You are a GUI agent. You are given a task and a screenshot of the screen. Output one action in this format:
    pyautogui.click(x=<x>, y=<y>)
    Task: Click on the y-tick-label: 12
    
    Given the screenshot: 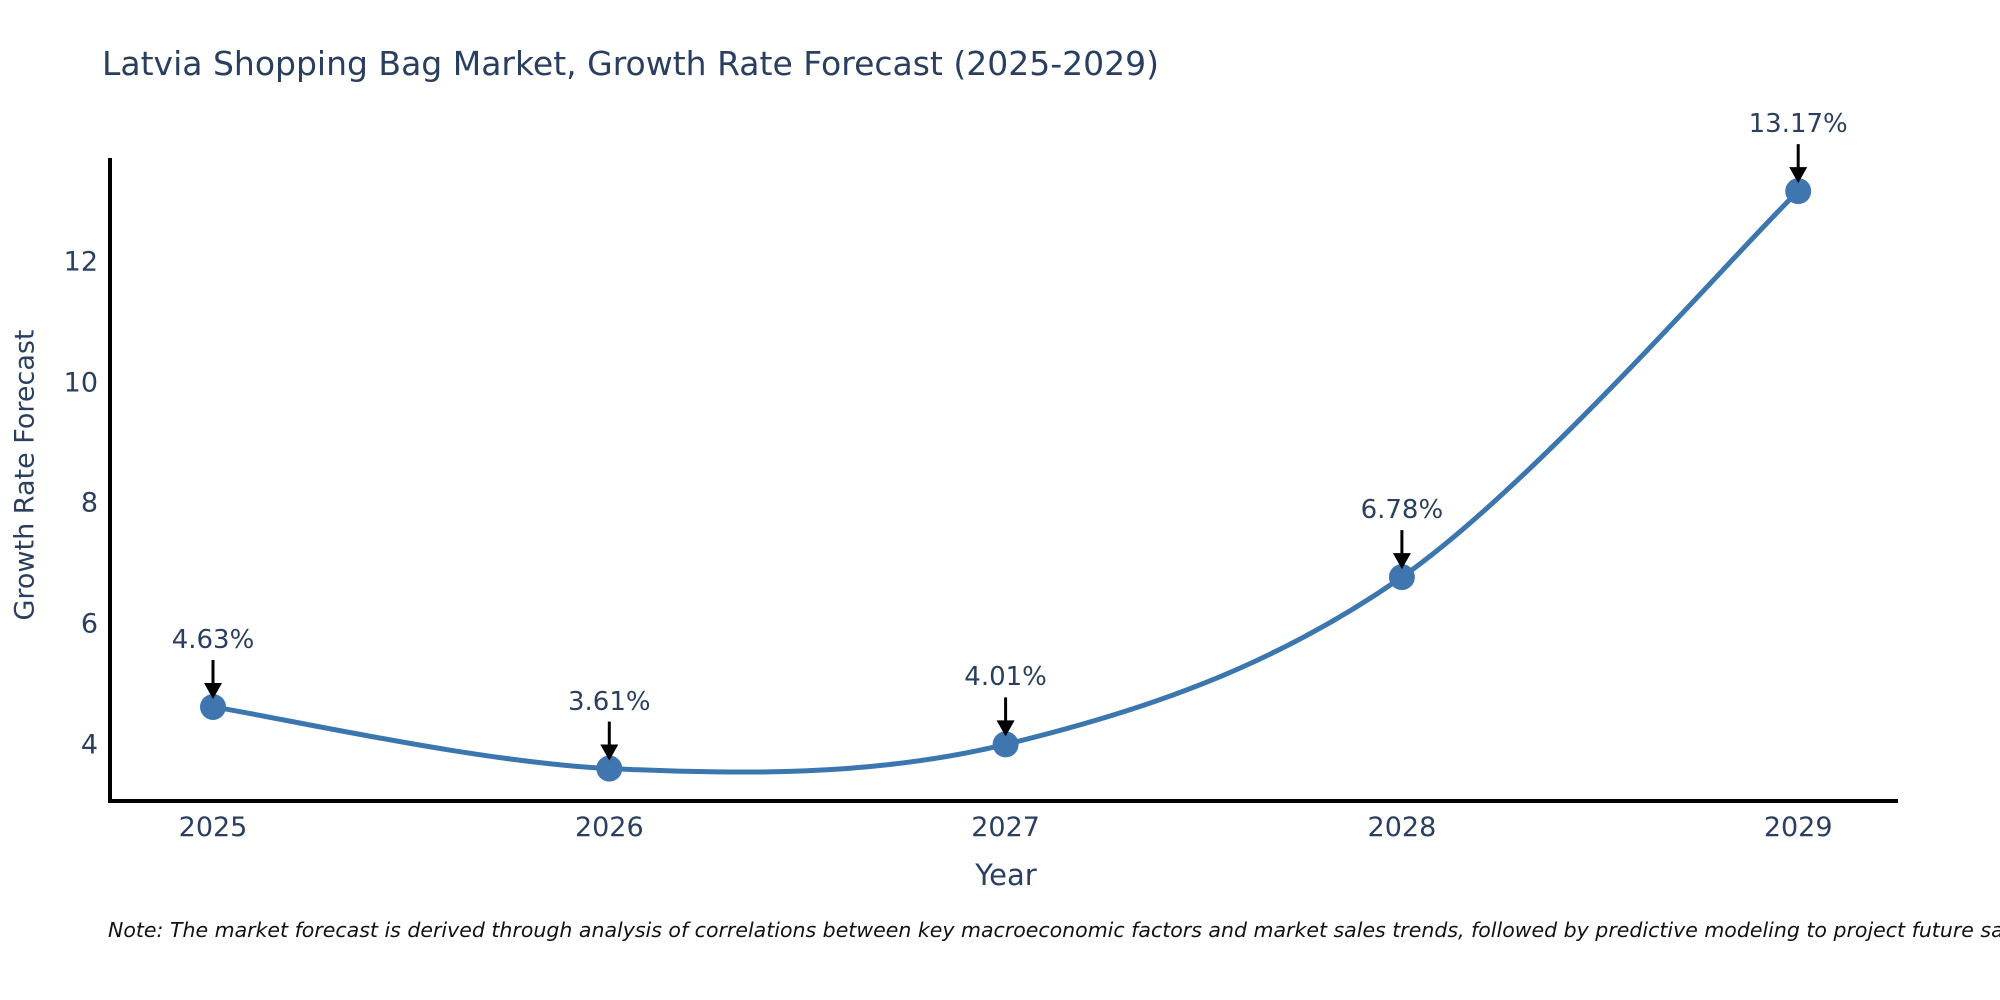 What is the action you would take?
    pyautogui.click(x=80, y=262)
    